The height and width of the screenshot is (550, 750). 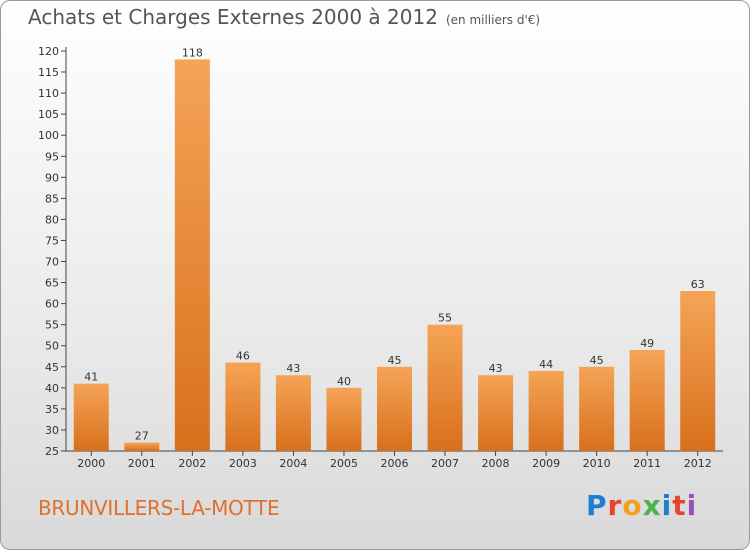 What do you see at coordinates (52, 198) in the screenshot?
I see `y-tick-label: 85` at bounding box center [52, 198].